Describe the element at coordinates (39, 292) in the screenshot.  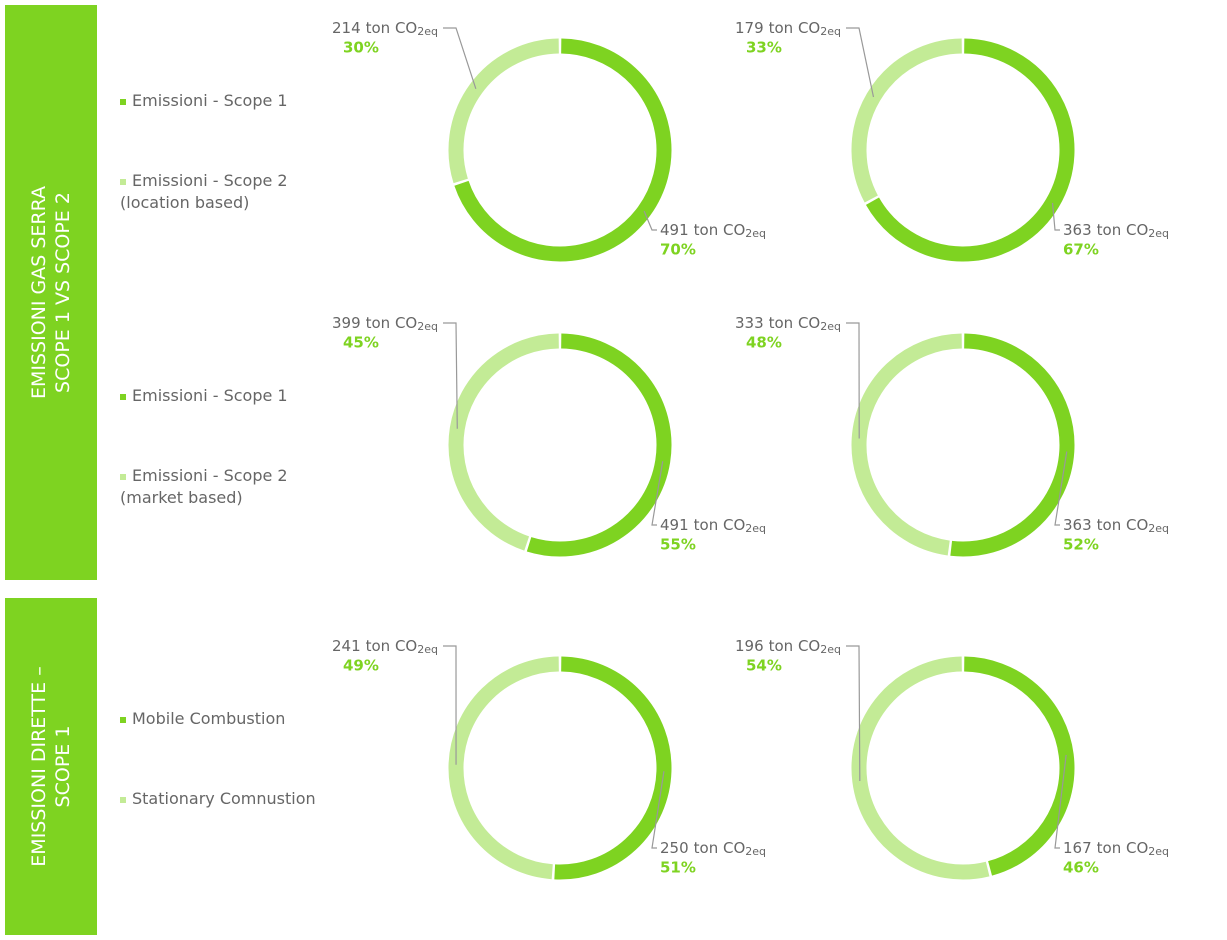
I see `section-line: EMISSIONI GAS SERRA` at that location.